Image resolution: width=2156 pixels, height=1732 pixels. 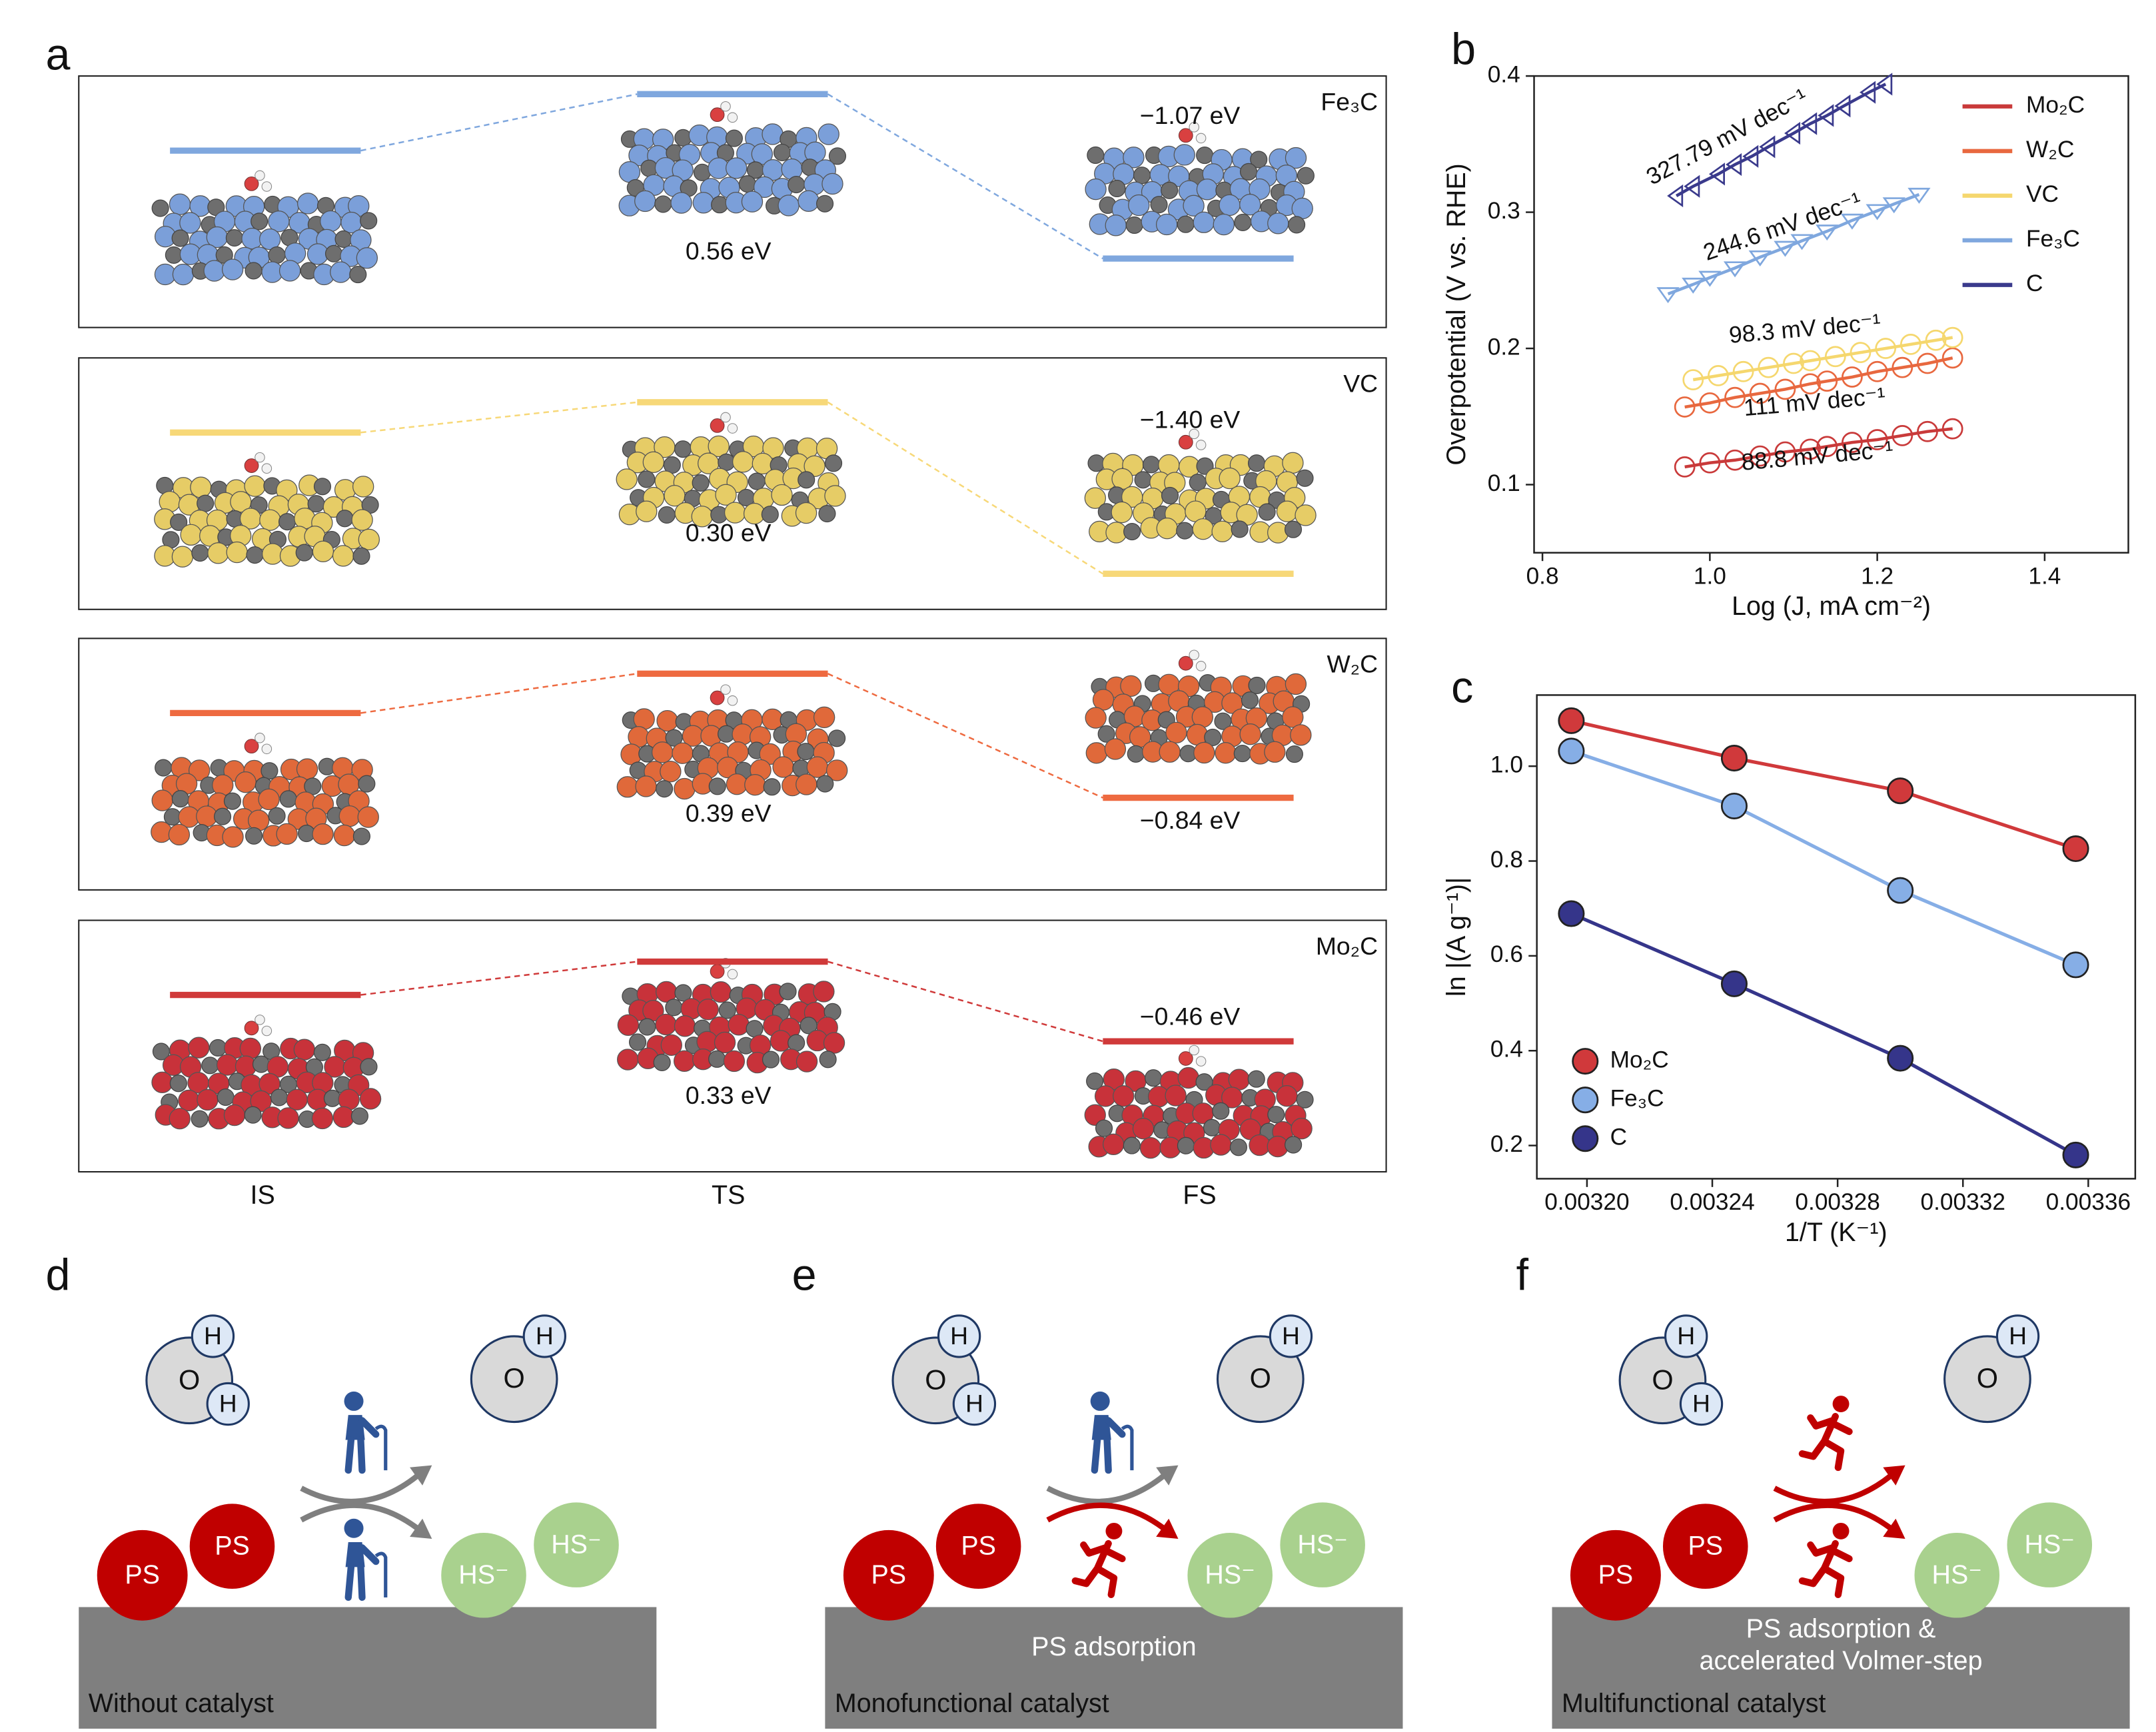 I want to click on hs, so click(x=2050, y=1545).